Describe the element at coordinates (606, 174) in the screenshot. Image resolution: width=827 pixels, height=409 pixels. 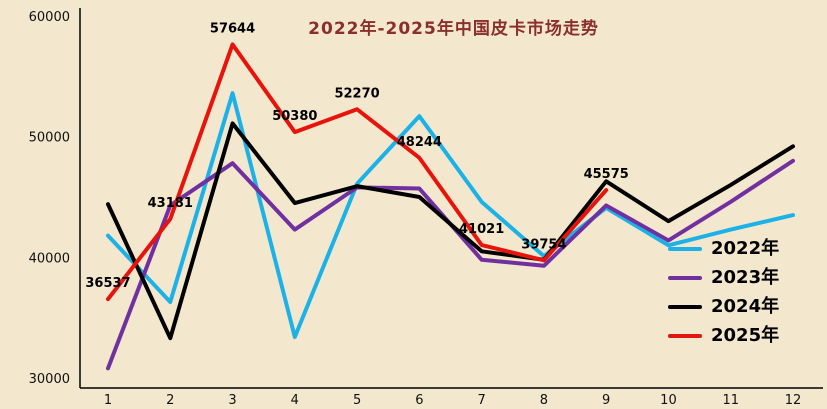
I see `data-label: 45575` at that location.